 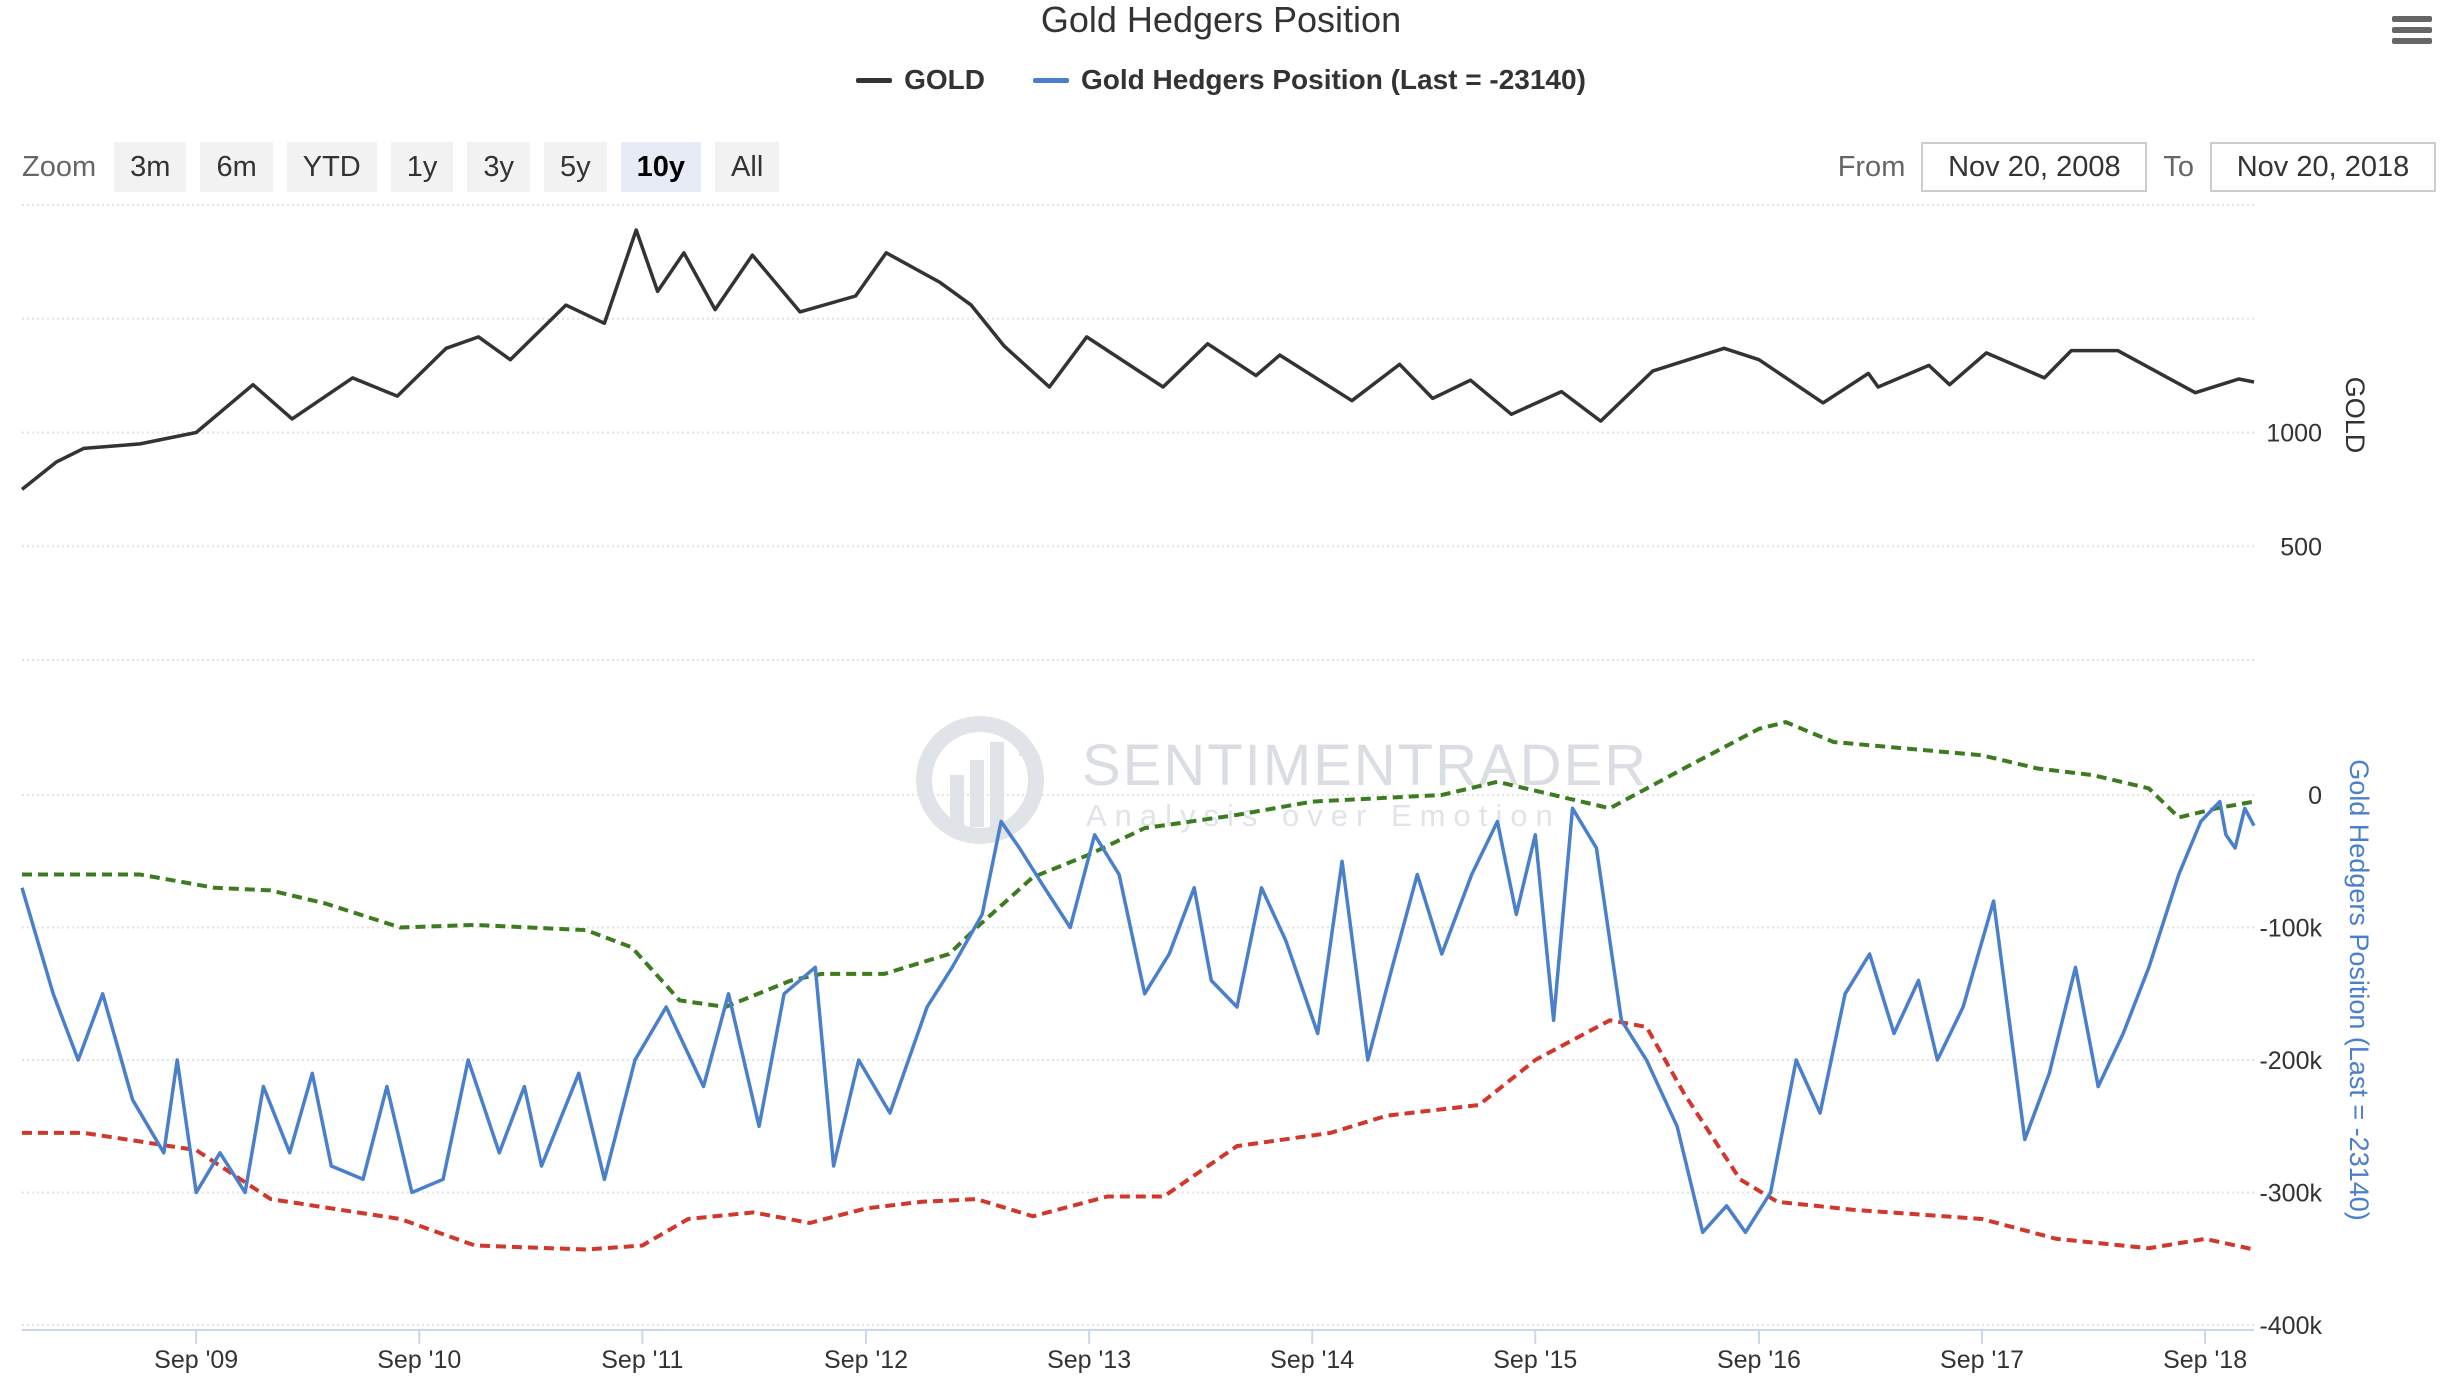 I want to click on hedgers-tick-label: -200k, so click(x=2290, y=1061).